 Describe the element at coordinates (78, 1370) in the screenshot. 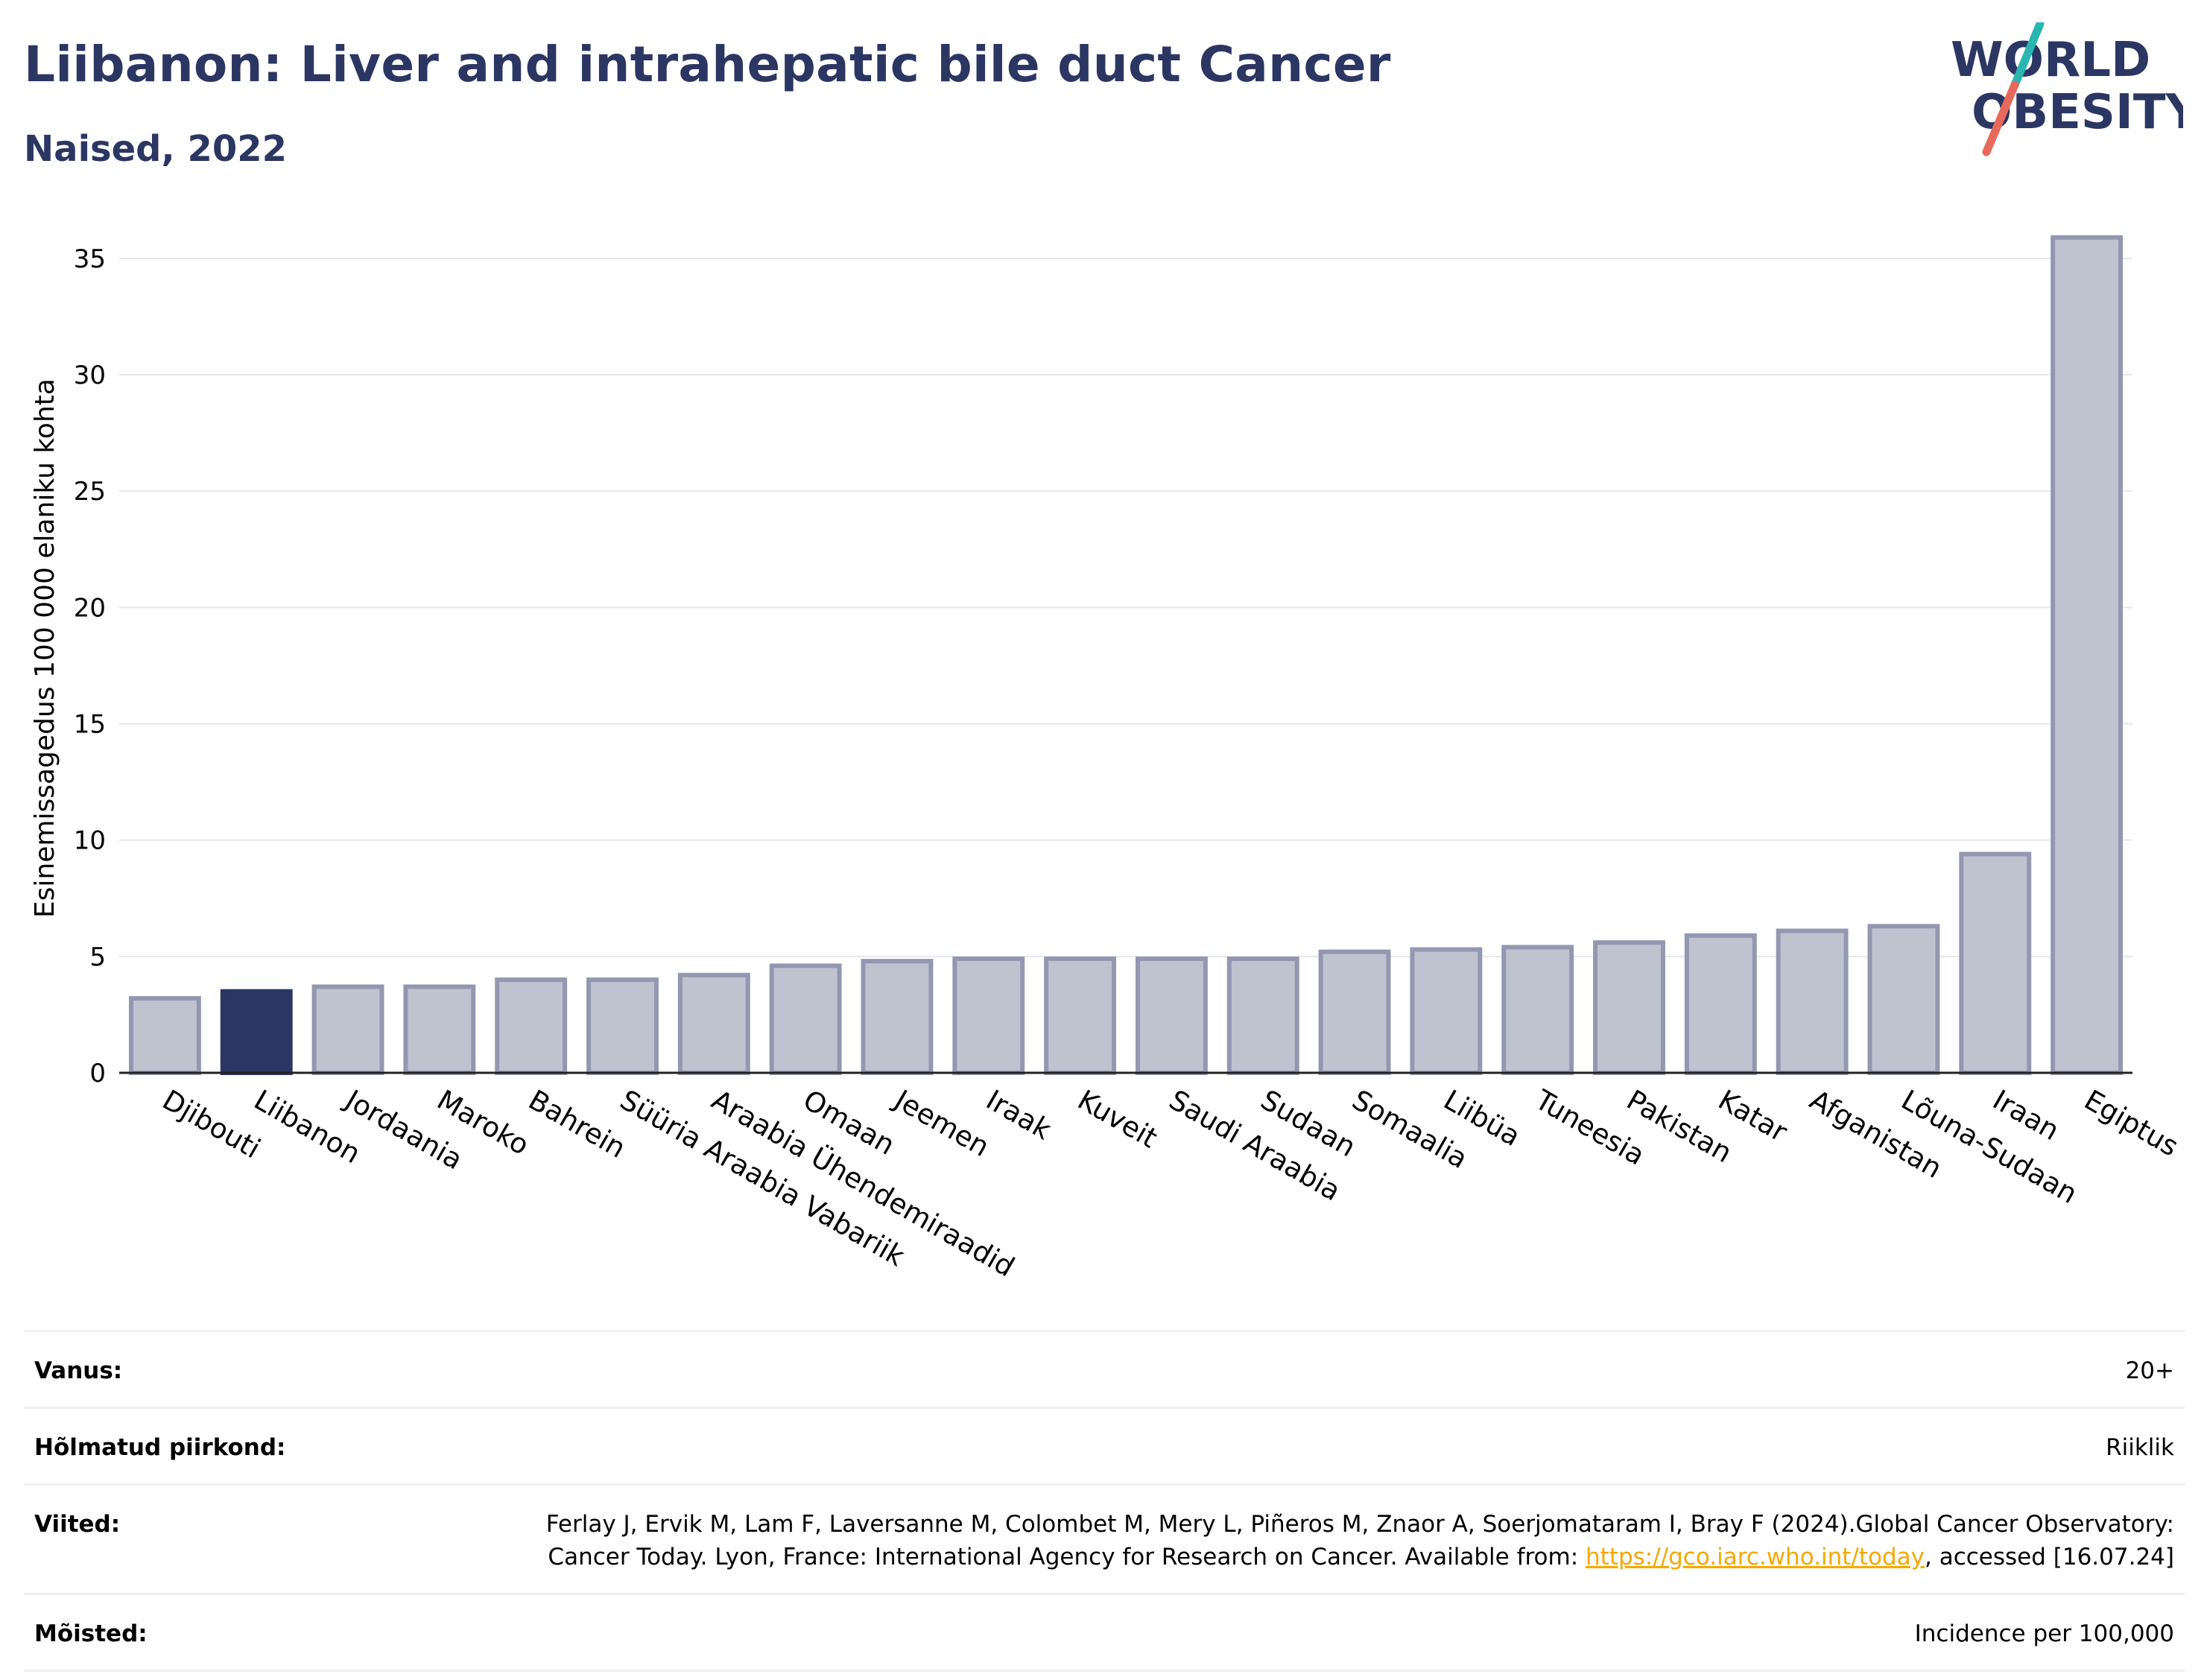

I see `age-label: Vanus:` at that location.